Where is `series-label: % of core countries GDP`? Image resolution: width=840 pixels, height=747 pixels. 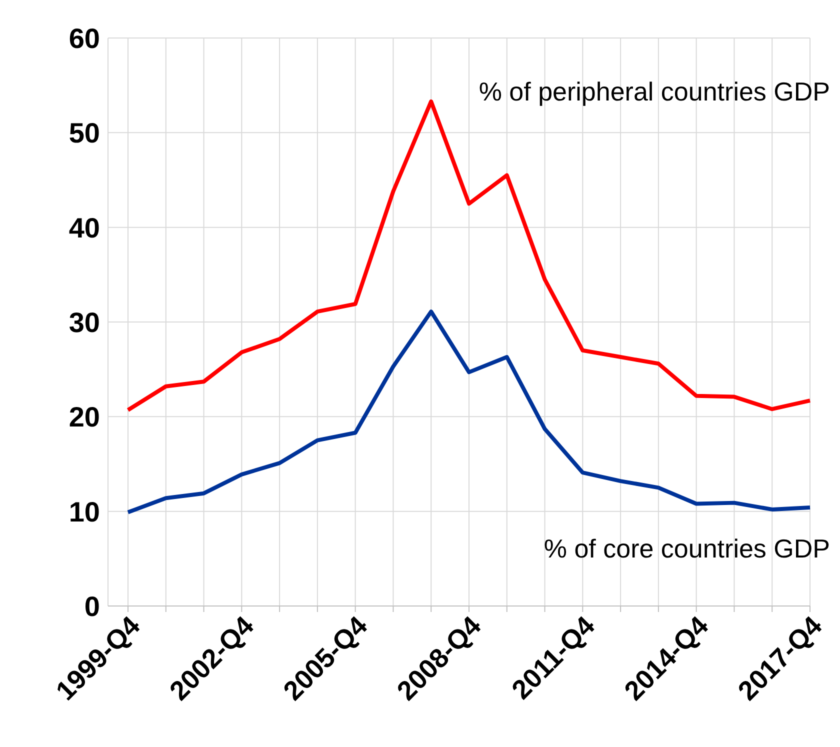
series-label: % of core countries GDP is located at coordinates (687, 549).